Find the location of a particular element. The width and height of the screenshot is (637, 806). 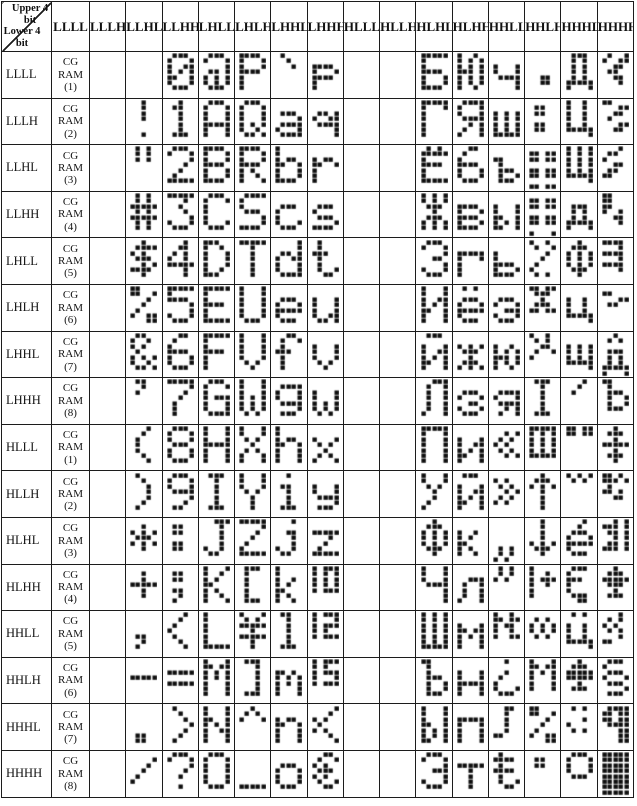

col-header-LLLH: LLLH is located at coordinates (107, 26).